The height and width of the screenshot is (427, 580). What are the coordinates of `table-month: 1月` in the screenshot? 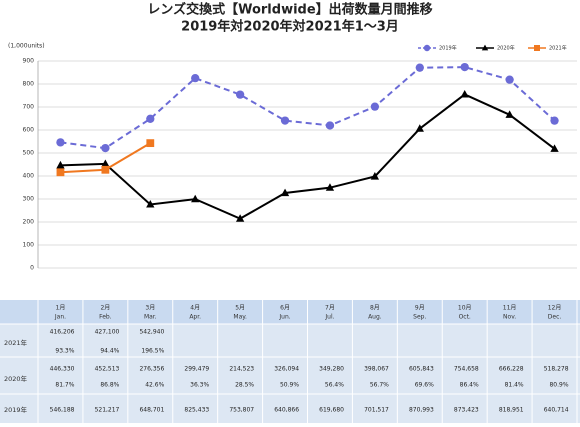 It's located at (61, 308).